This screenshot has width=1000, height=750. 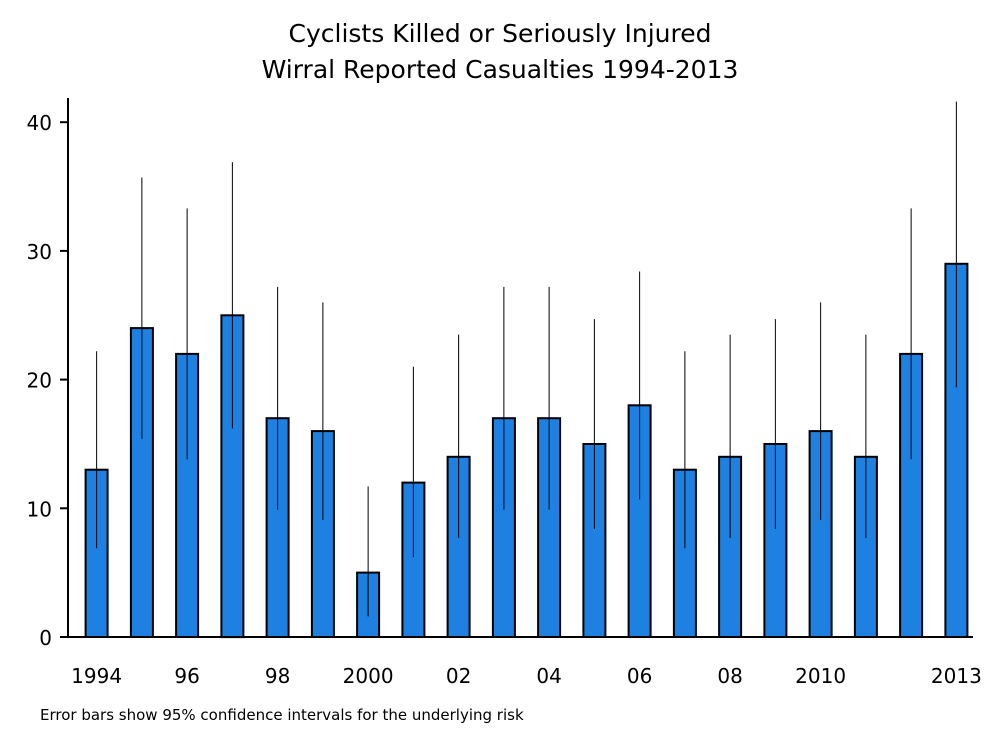 What do you see at coordinates (39, 381) in the screenshot?
I see `y-tick-label-20: 20` at bounding box center [39, 381].